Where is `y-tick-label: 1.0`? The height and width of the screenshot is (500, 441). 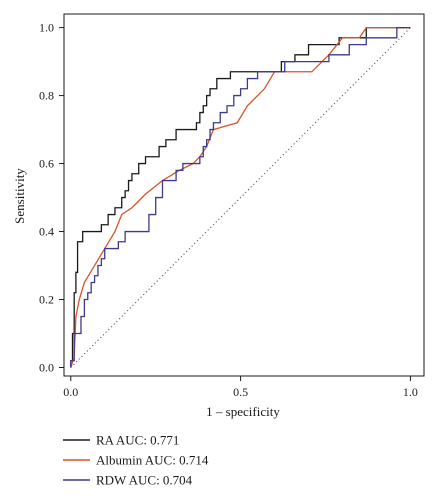
y-tick-label: 1.0 is located at coordinates (46, 28).